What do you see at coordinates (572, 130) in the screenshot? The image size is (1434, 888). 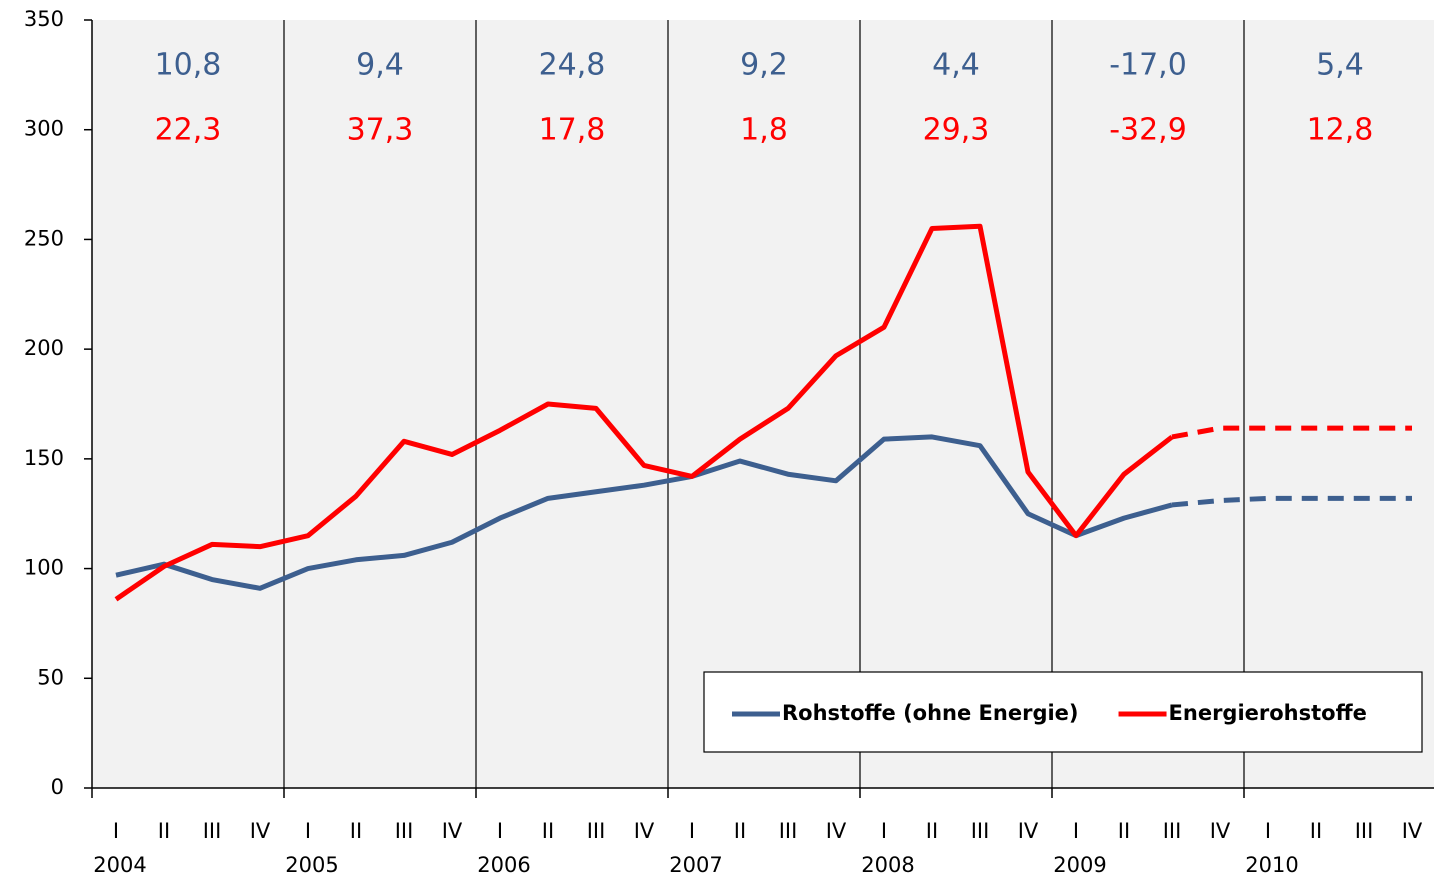 I see `annual-change: 17,8` at bounding box center [572, 130].